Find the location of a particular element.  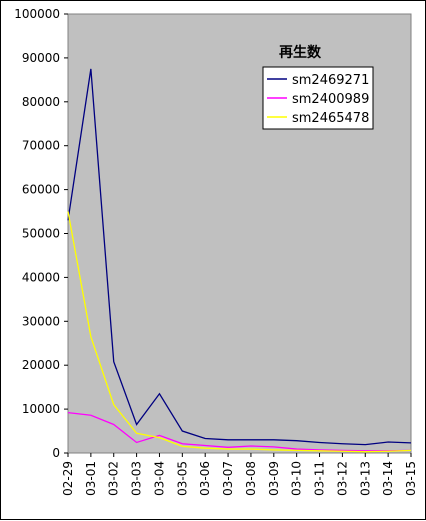

x-tick-label: 03-14 is located at coordinates (388, 478).